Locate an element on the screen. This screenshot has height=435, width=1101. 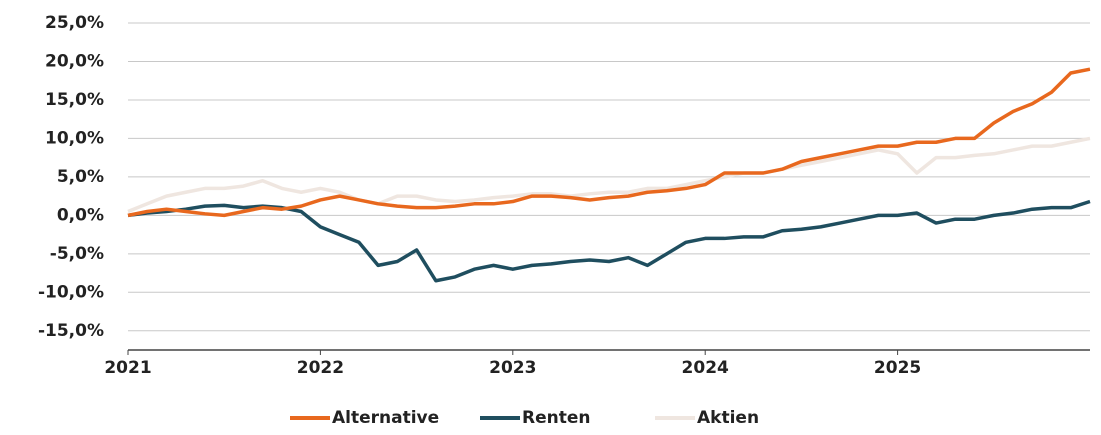
x-tick-label: 2022 is located at coordinates (320, 368).